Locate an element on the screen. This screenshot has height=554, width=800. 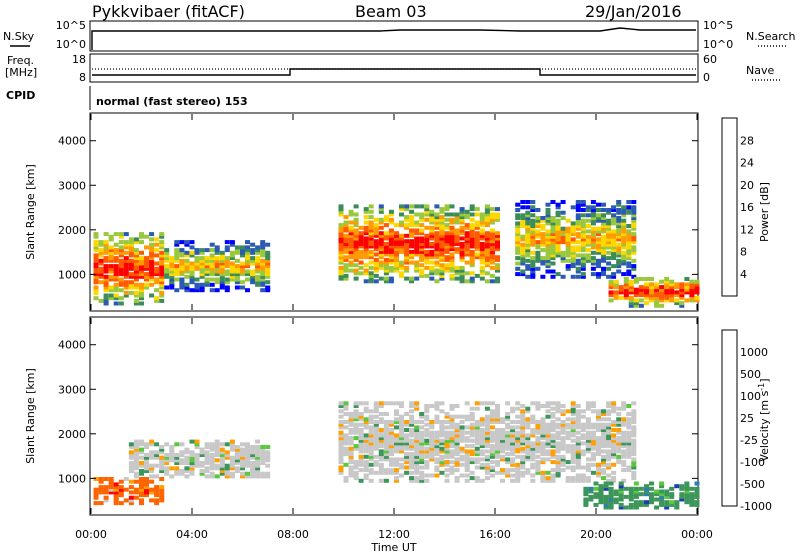
x-tick-label: 00:00 is located at coordinates (697, 534).